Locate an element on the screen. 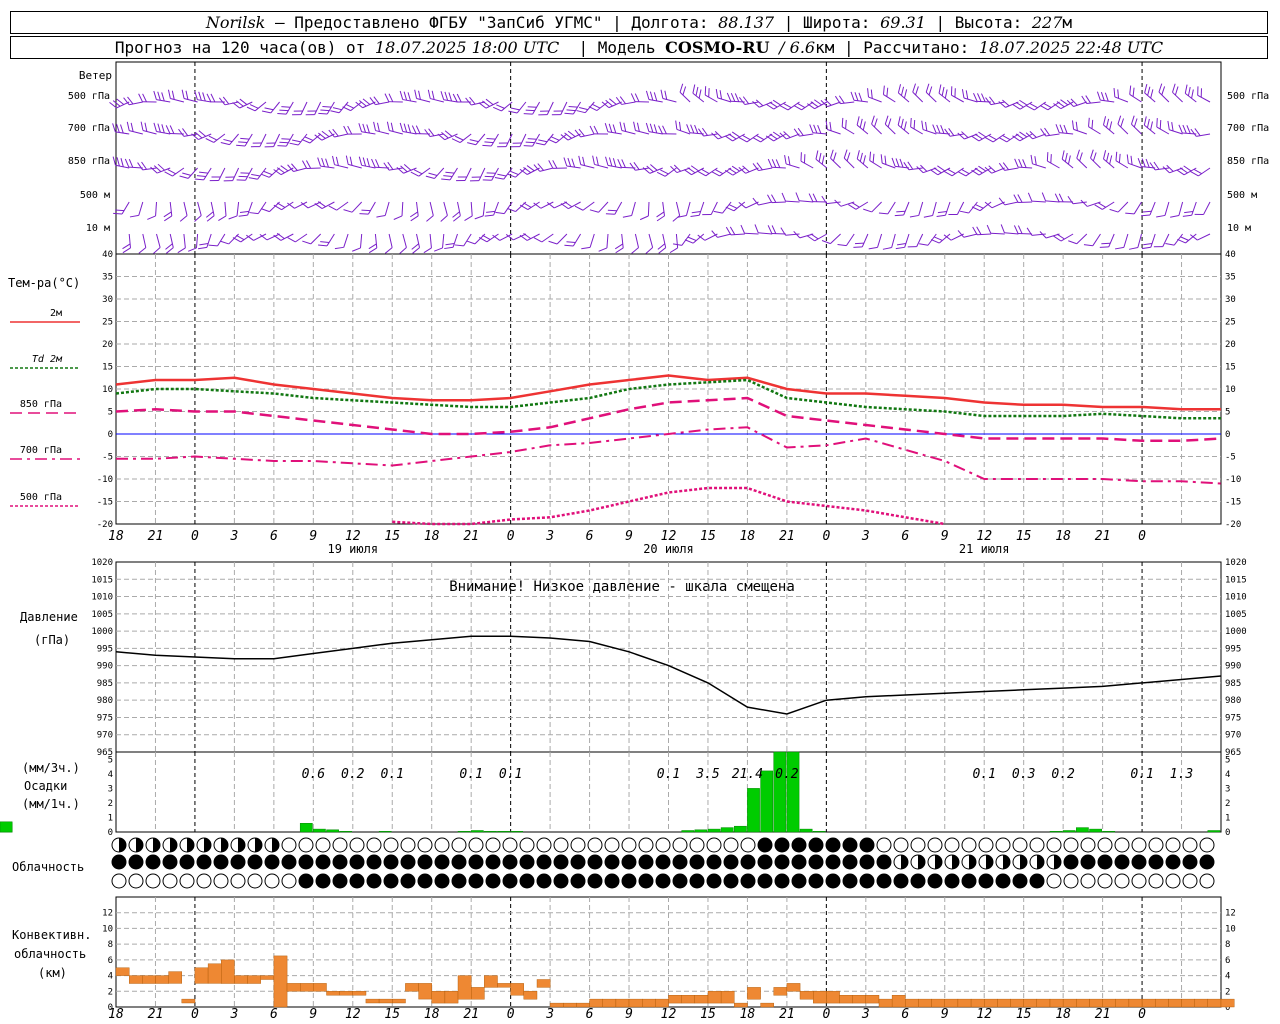  hour-tick-label: 12 is located at coordinates (669, 536).